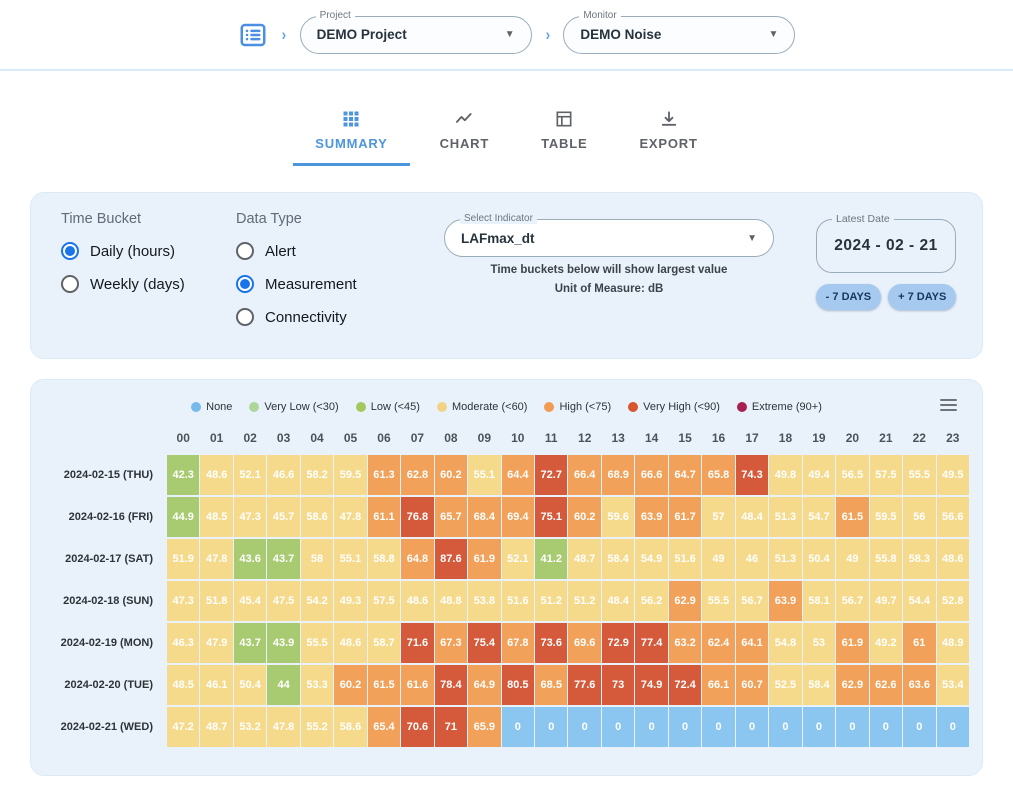  I want to click on heatmap-cell: 43.6, so click(250, 559).